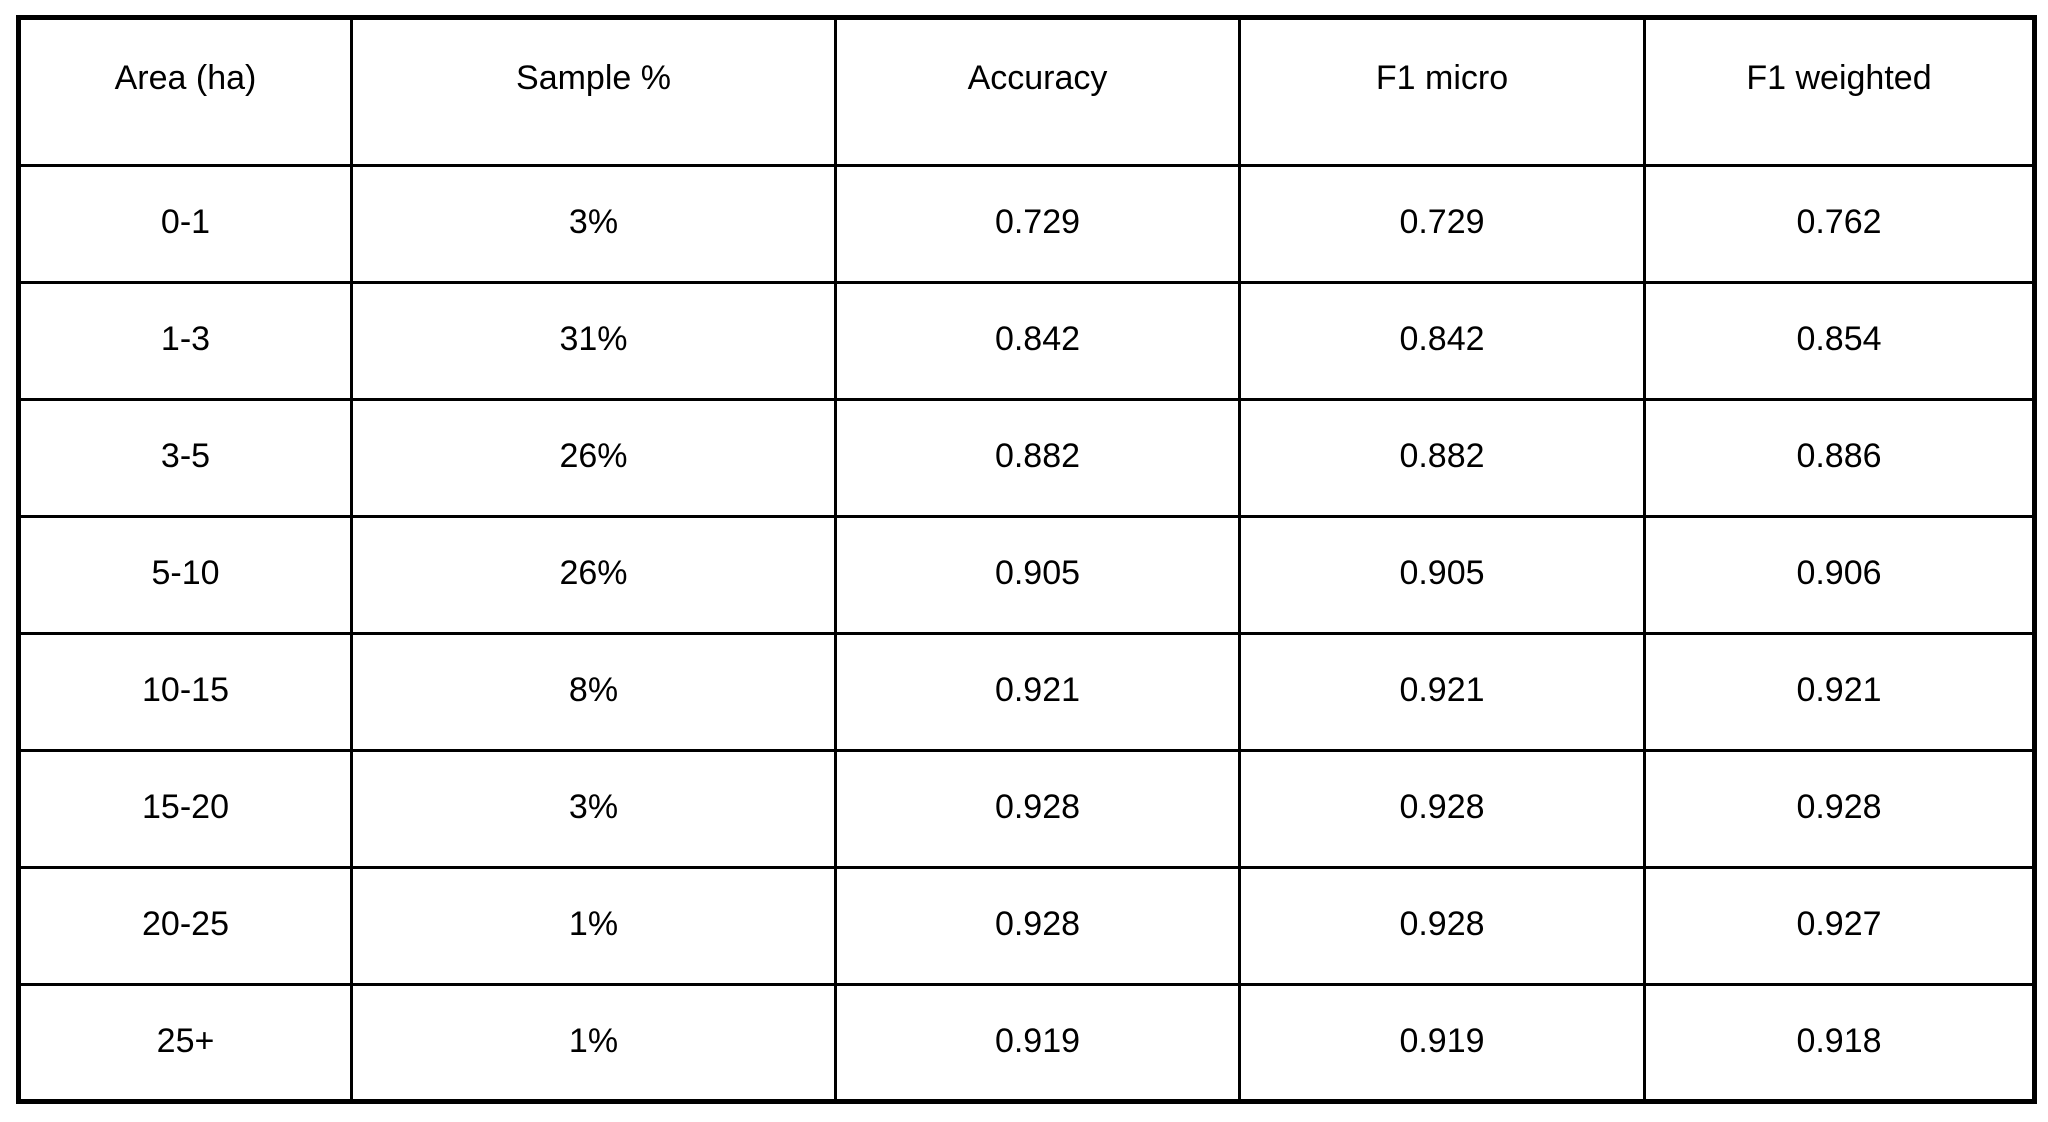 The height and width of the screenshot is (1122, 2048). Describe the element at coordinates (185, 692) in the screenshot. I see `table-cell: 10-15` at that location.